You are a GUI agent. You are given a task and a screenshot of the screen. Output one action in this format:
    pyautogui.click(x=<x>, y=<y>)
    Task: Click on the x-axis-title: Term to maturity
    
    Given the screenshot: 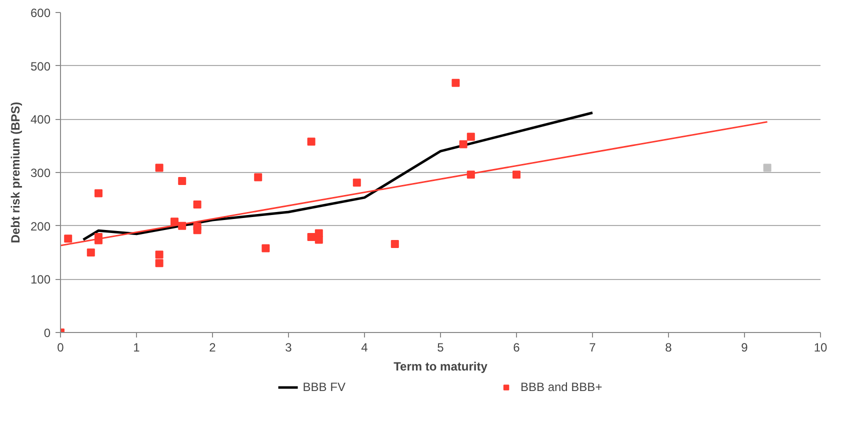 What is the action you would take?
    pyautogui.click(x=441, y=367)
    